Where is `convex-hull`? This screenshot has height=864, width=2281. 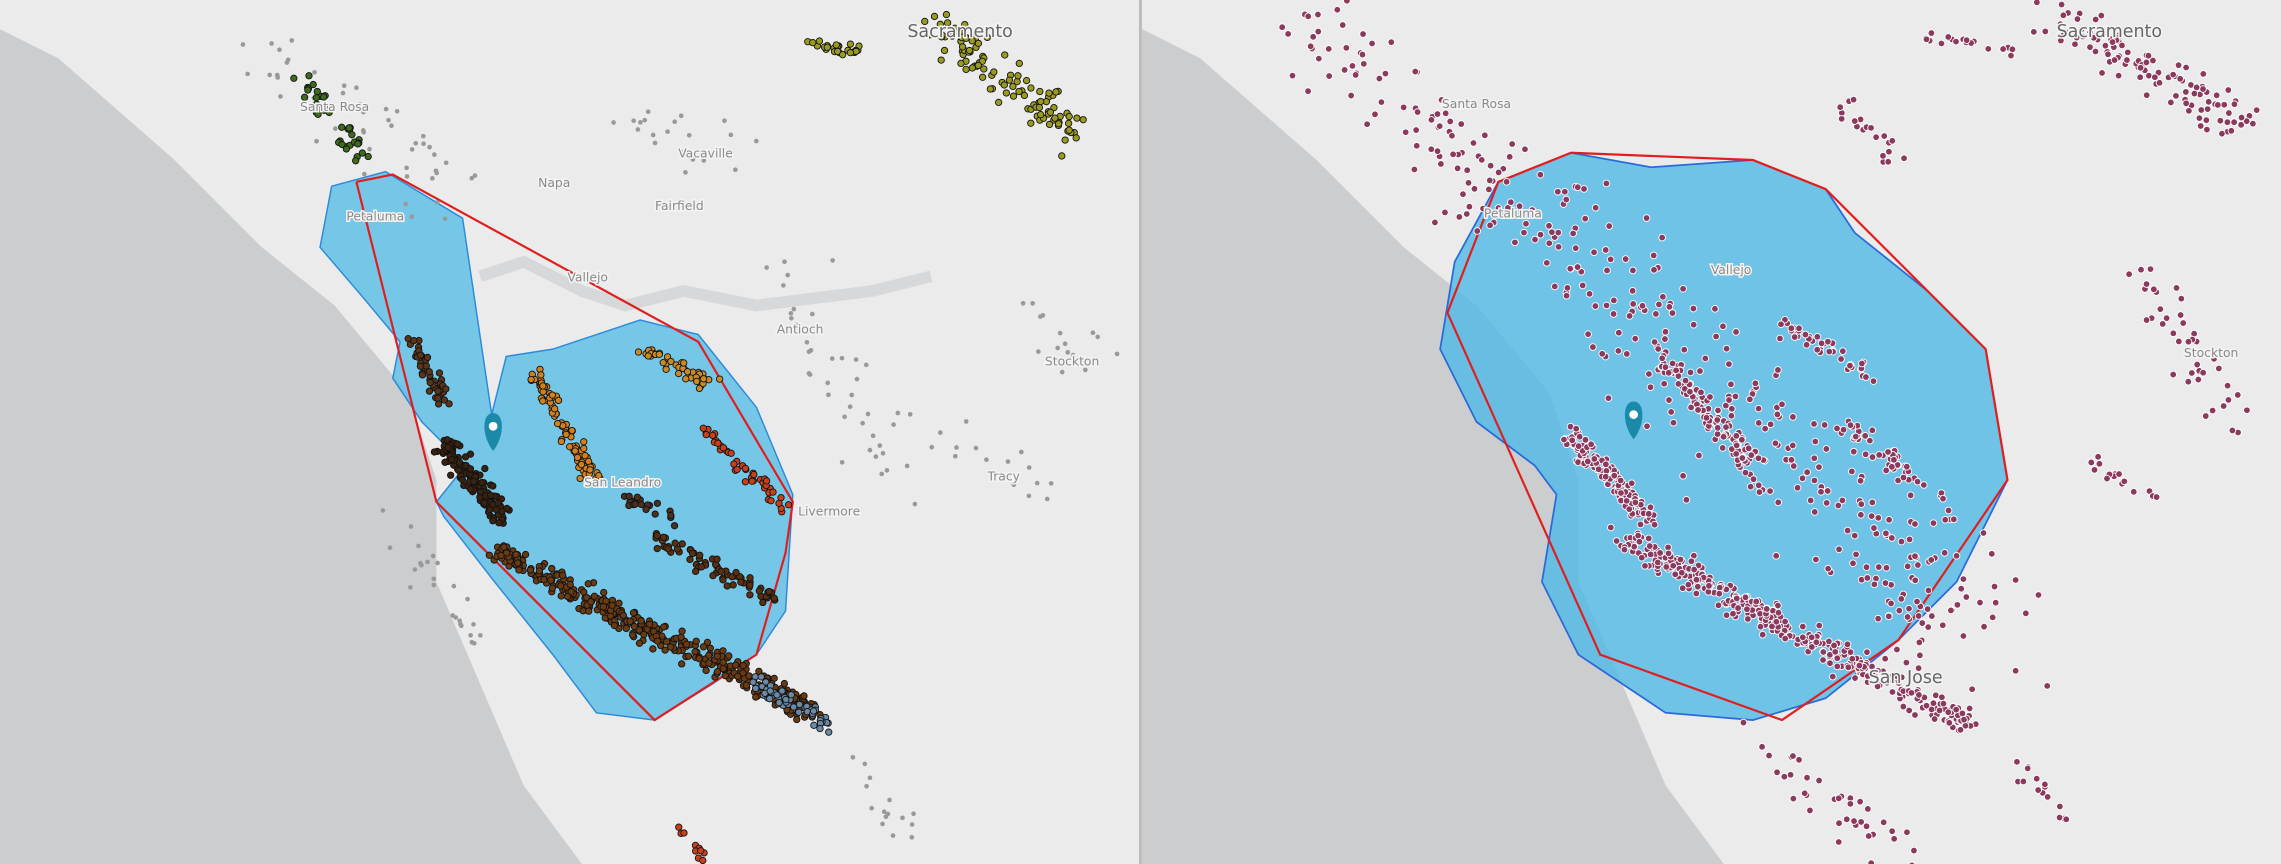
convex-hull is located at coordinates (574, 447).